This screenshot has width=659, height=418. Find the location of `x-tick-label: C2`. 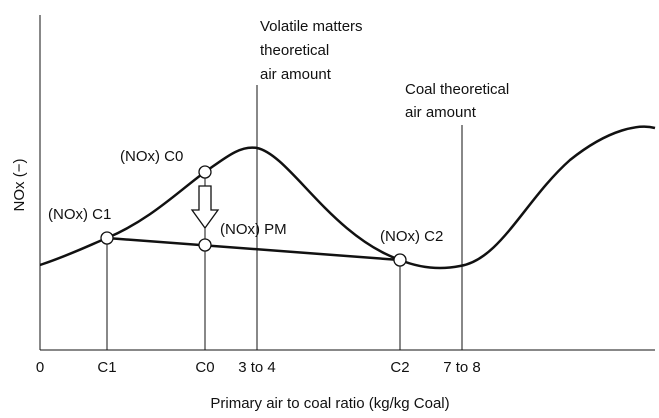

x-tick-label: C2 is located at coordinates (399, 367).